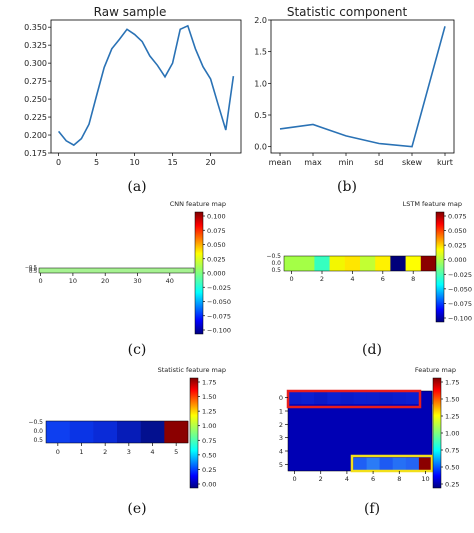 The width and height of the screenshot is (474, 533). Describe the element at coordinates (129, 452) in the screenshot. I see `panel-e-xtick-label: 3` at that location.